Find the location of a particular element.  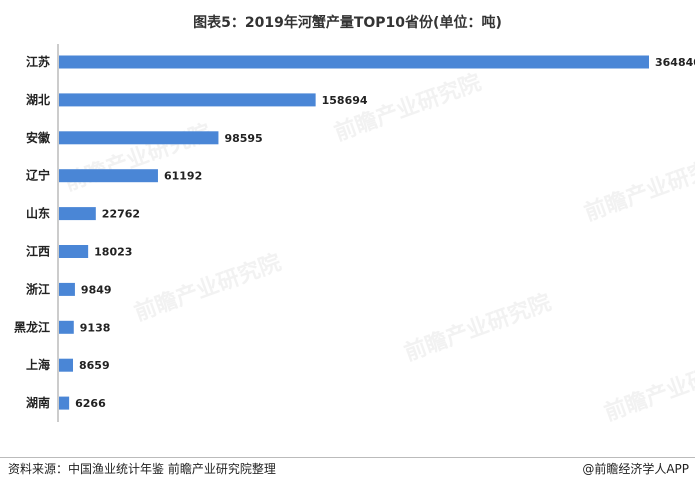

value-label: 22762 is located at coordinates (121, 214).